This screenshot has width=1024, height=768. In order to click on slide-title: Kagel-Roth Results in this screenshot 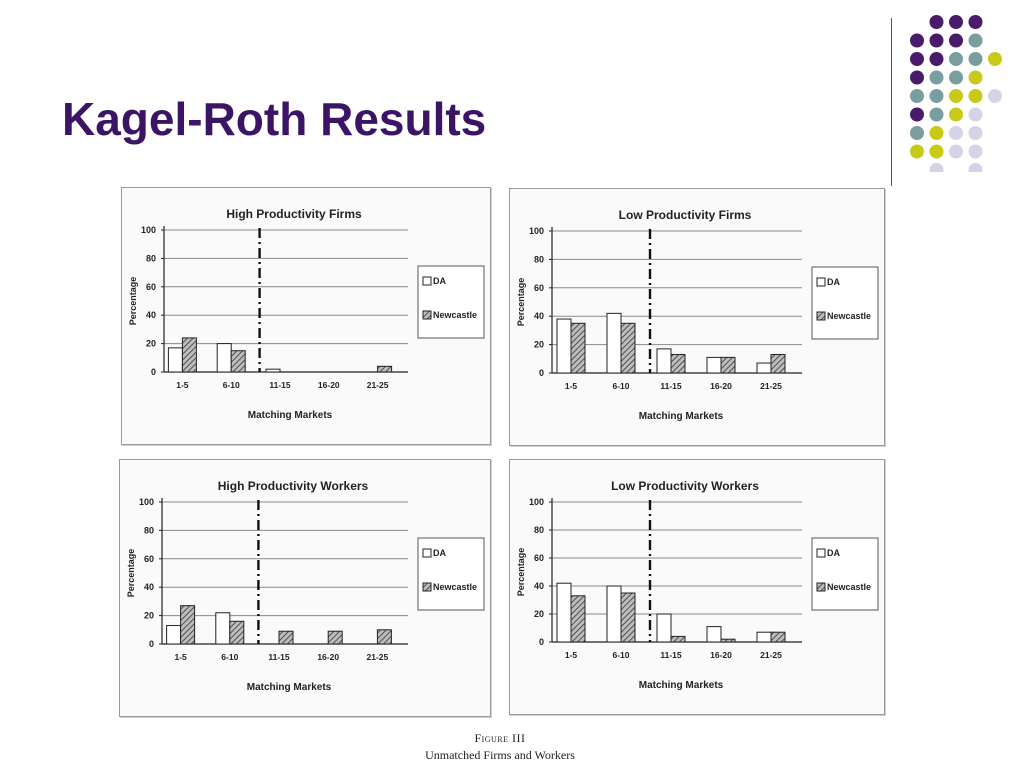, I will do `click(274, 119)`.